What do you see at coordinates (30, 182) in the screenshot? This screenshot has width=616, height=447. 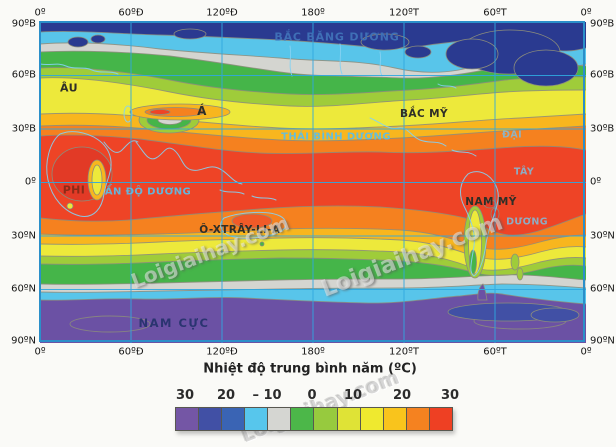 I see `axis-left-3: 0º` at bounding box center [30, 182].